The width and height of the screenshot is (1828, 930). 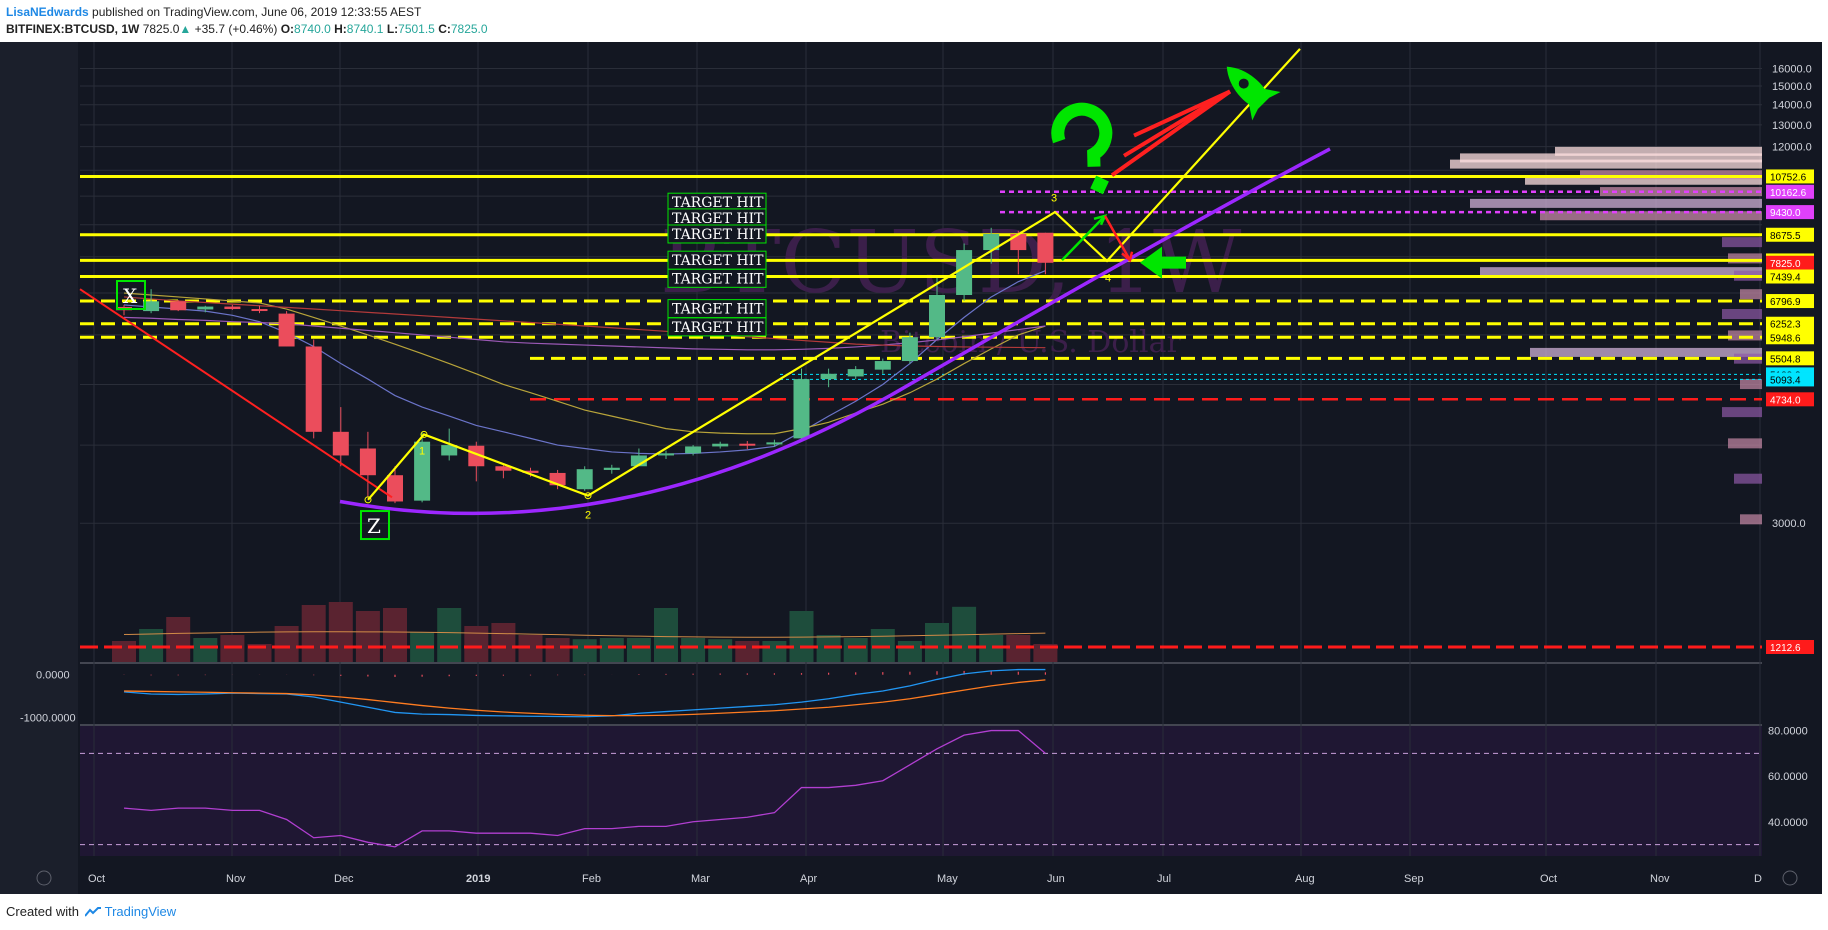 What do you see at coordinates (584, 788) in the screenshot?
I see `rsi-line` at bounding box center [584, 788].